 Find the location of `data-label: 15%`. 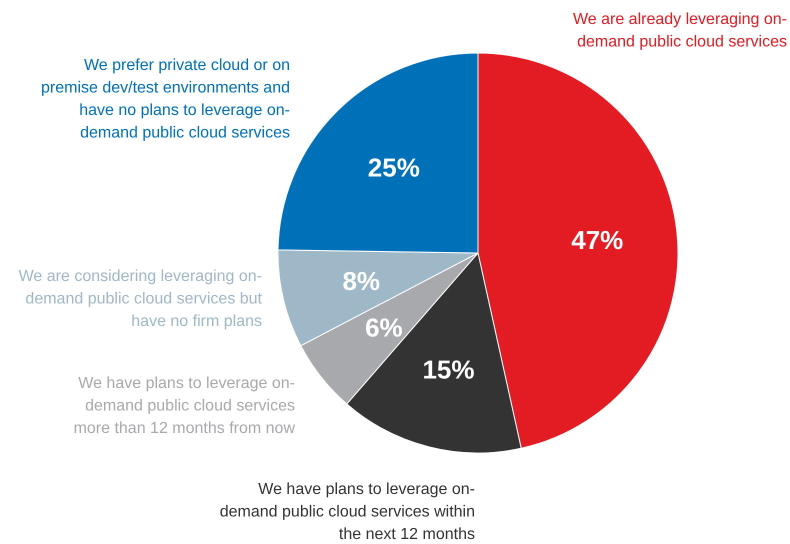

data-label: 15% is located at coordinates (448, 369).